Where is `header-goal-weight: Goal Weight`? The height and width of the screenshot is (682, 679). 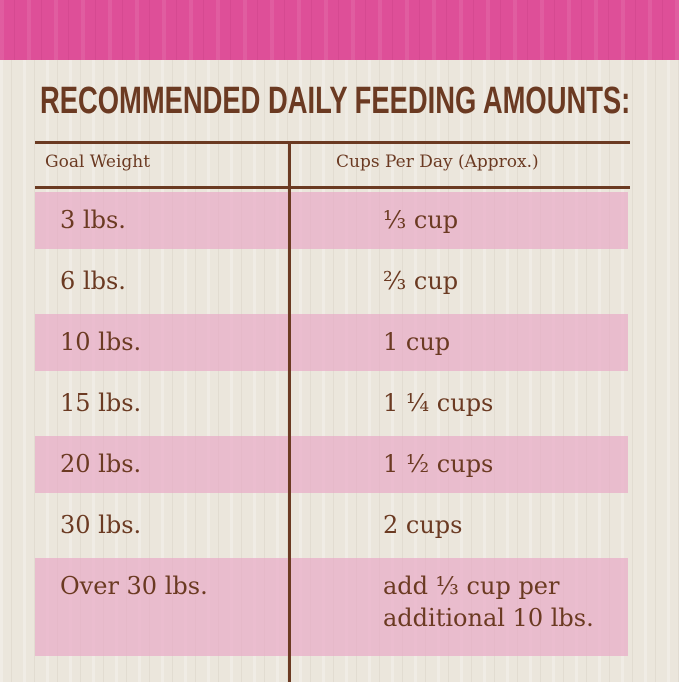 header-goal-weight: Goal Weight is located at coordinates (98, 162).